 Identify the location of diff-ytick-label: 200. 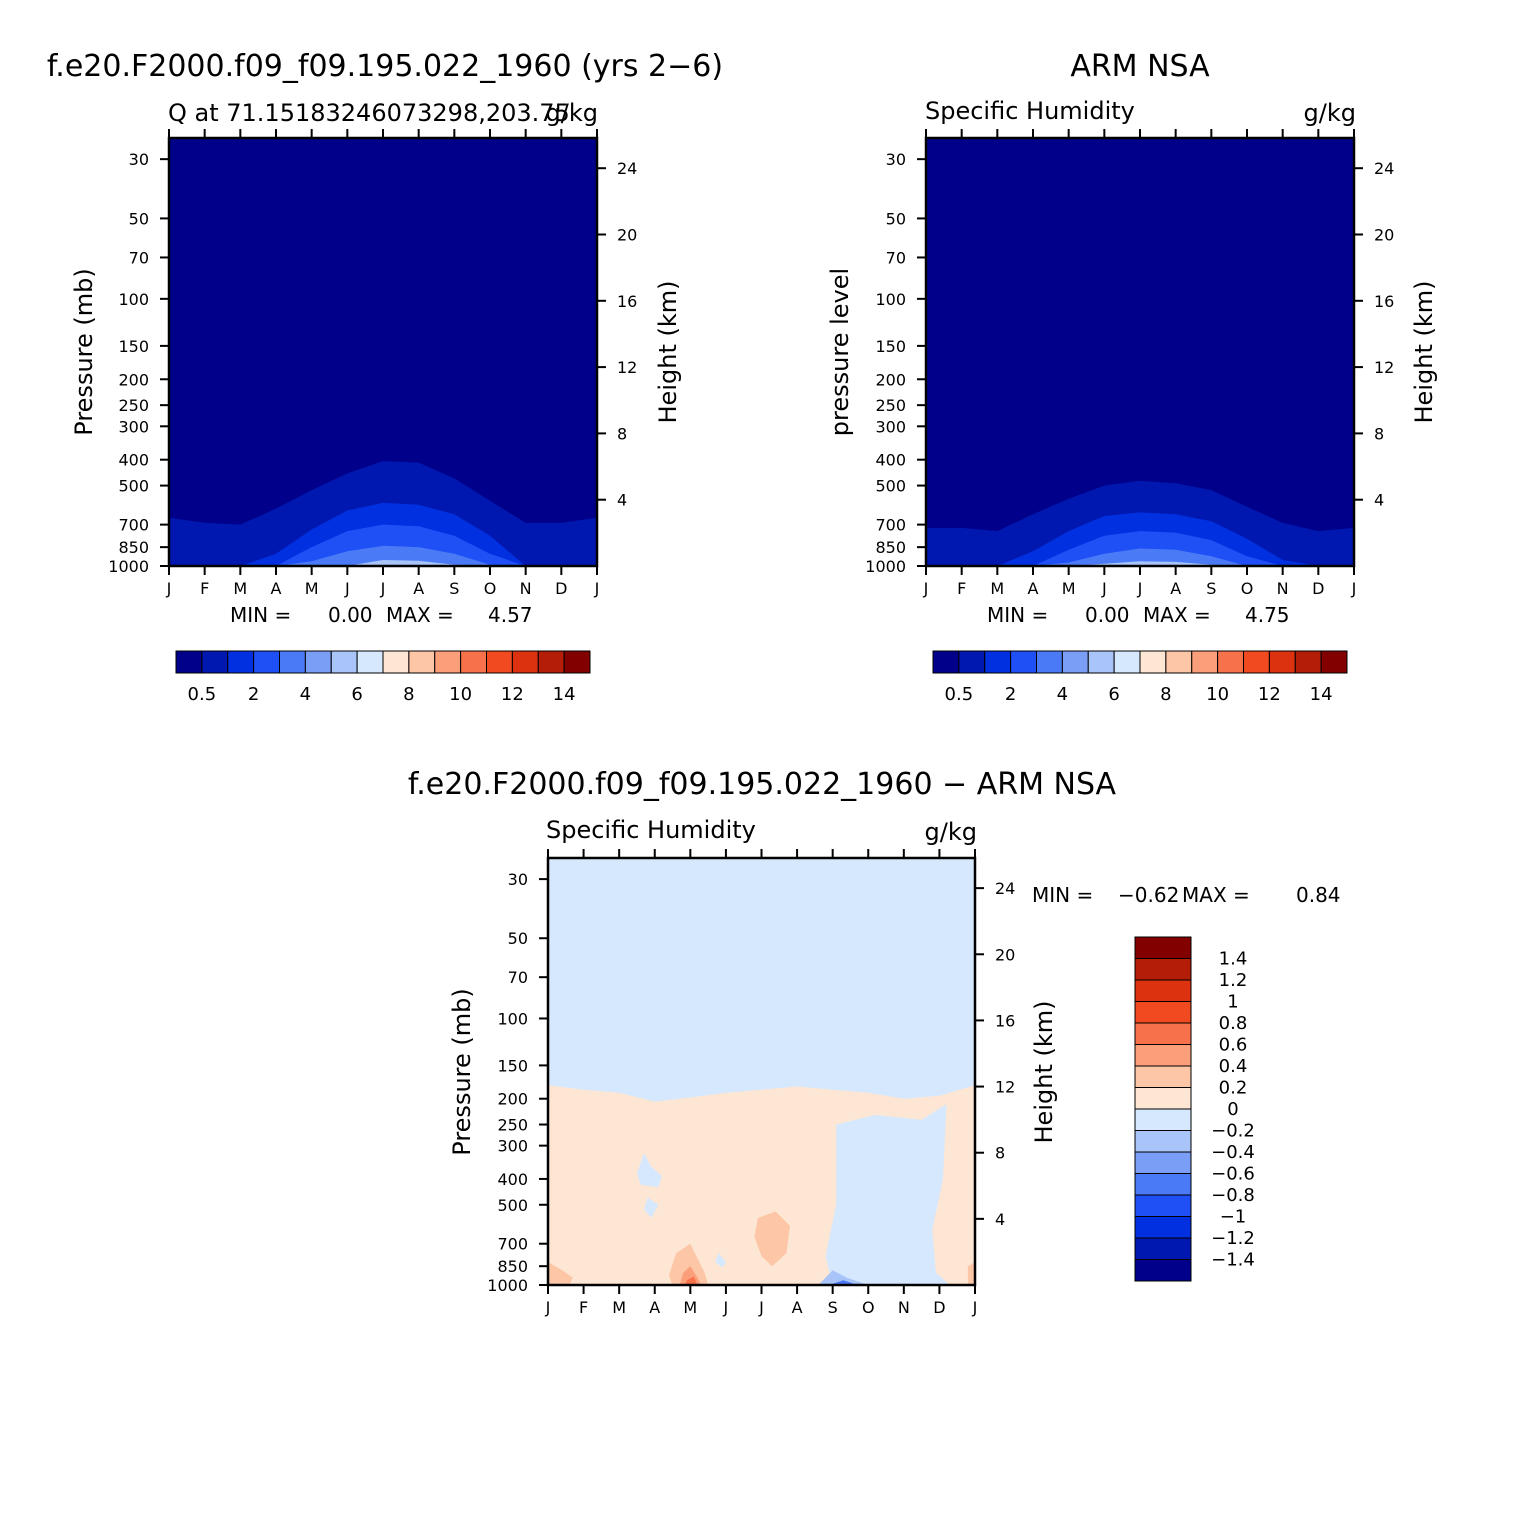
(512, 1099).